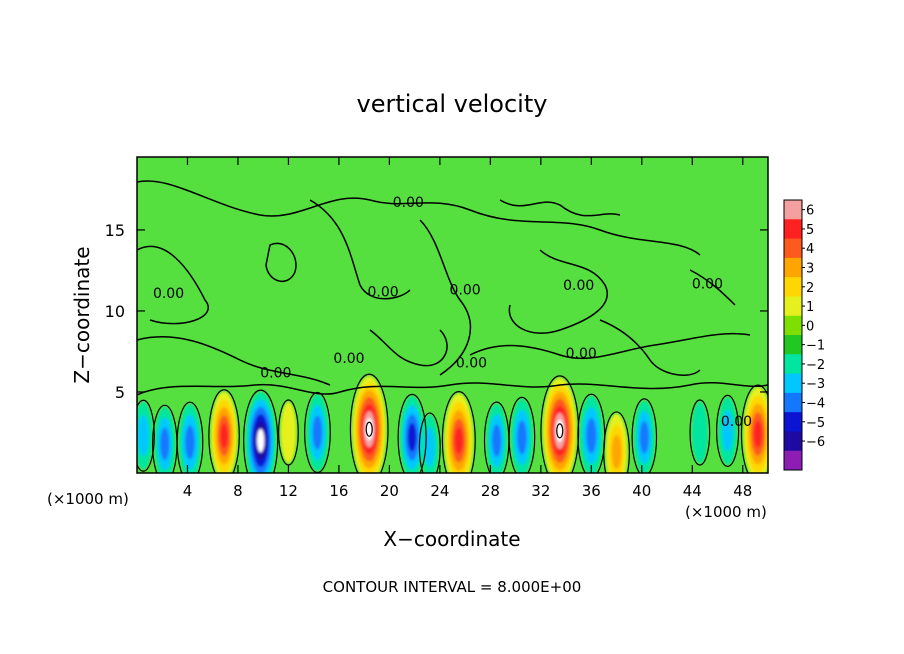 The image size is (904, 654). Describe the element at coordinates (82, 314) in the screenshot. I see `y-axis-label: Z−coordinate` at that location.